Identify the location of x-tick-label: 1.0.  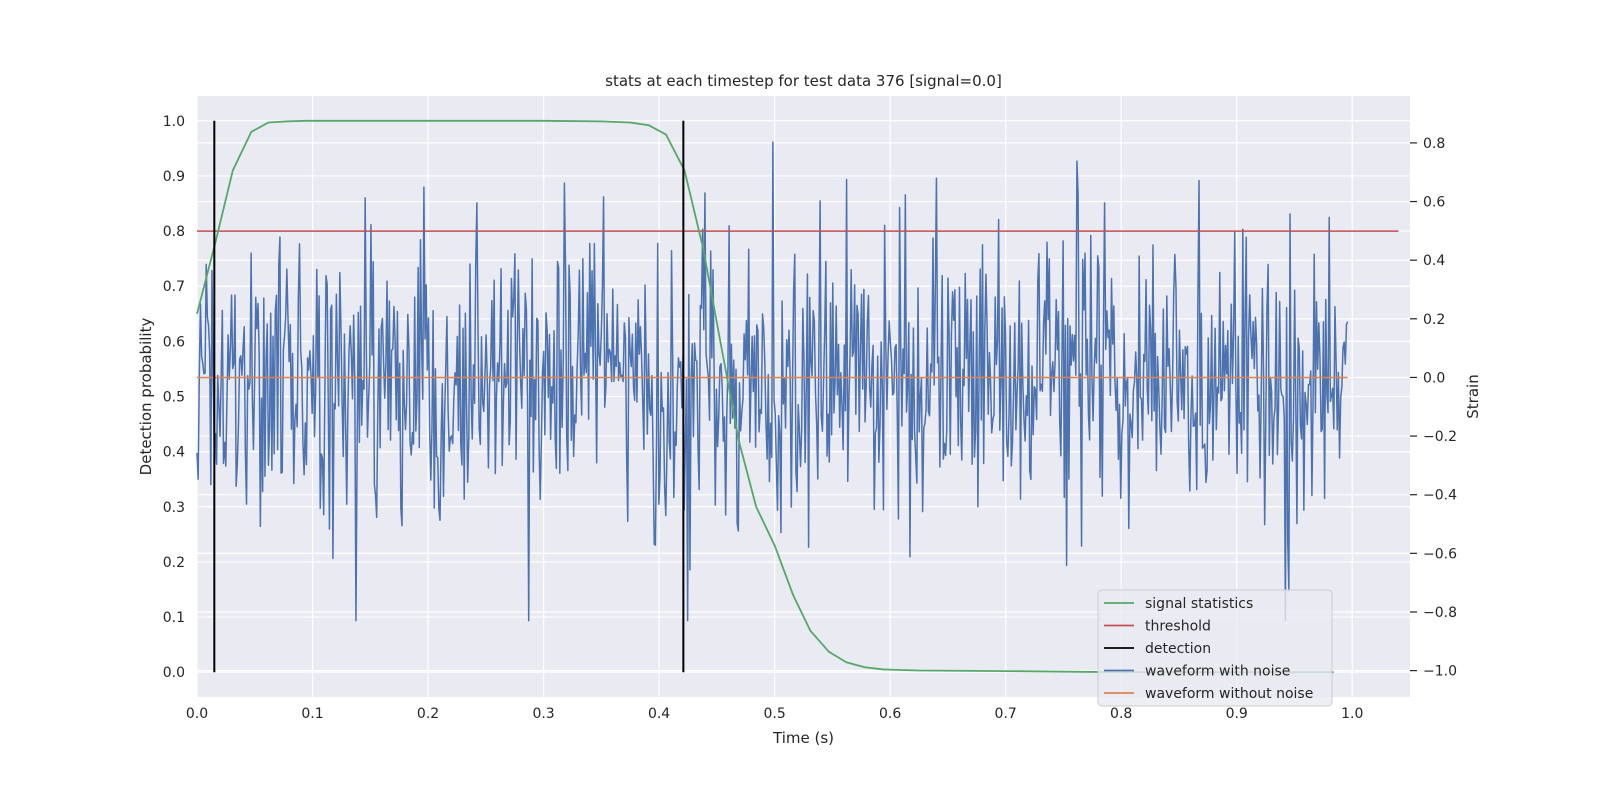
(1352, 714).